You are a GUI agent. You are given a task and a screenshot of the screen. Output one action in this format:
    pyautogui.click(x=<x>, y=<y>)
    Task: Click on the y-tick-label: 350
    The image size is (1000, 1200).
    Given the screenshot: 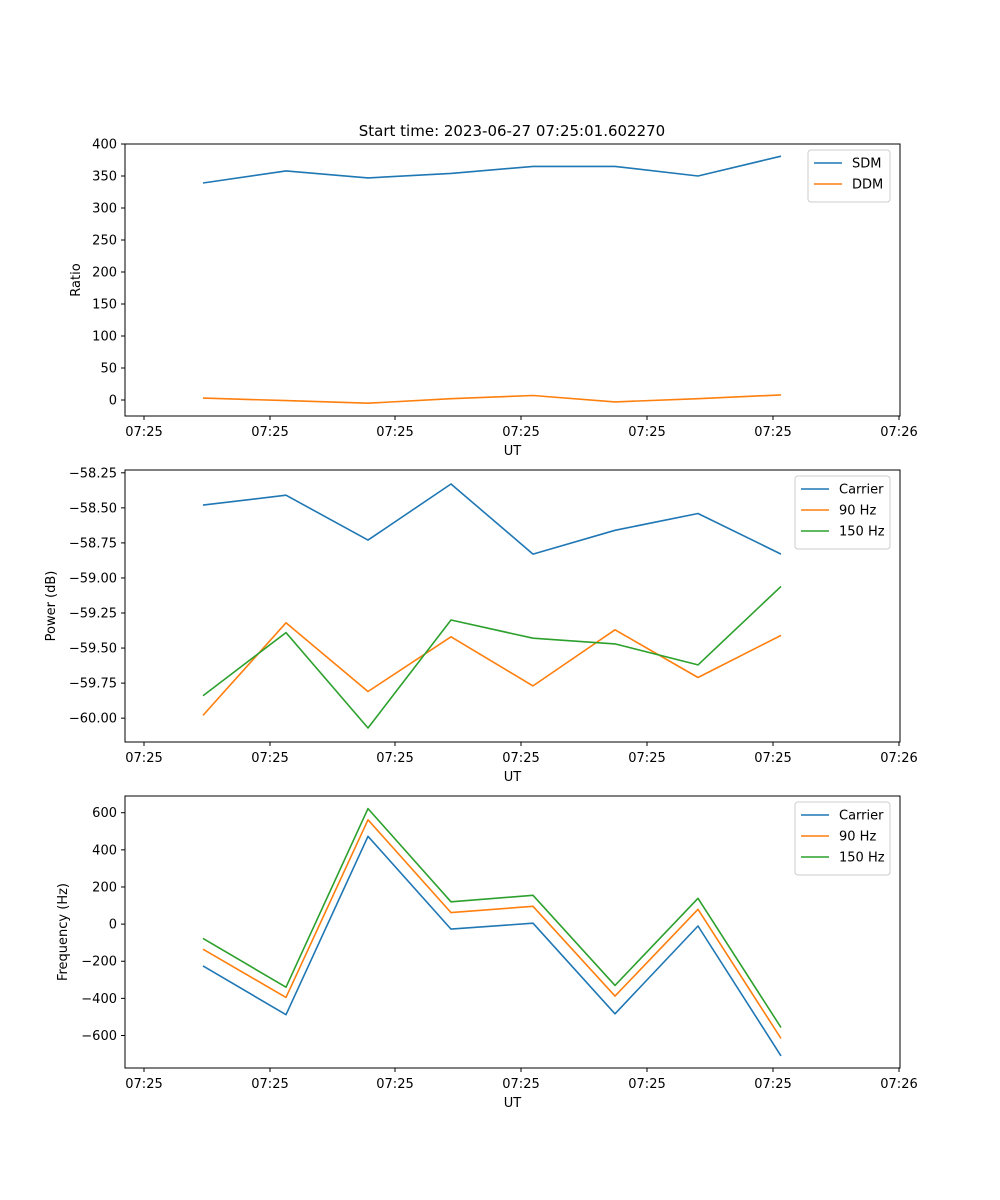 What is the action you would take?
    pyautogui.click(x=104, y=177)
    